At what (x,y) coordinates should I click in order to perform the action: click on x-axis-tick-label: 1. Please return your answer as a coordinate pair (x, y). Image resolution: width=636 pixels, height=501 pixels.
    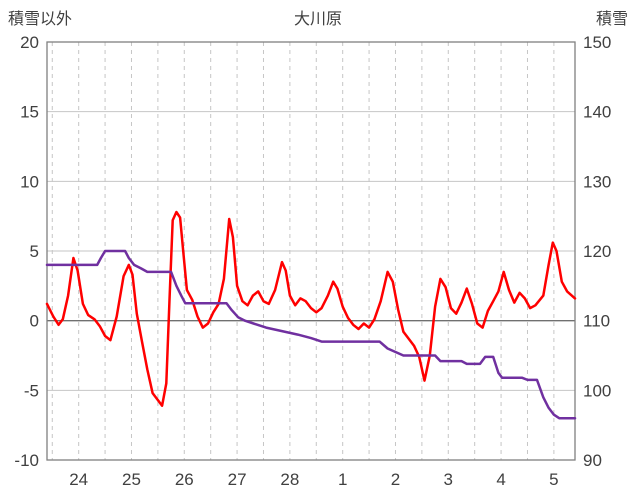
    Looking at the image, I should click on (342, 479).